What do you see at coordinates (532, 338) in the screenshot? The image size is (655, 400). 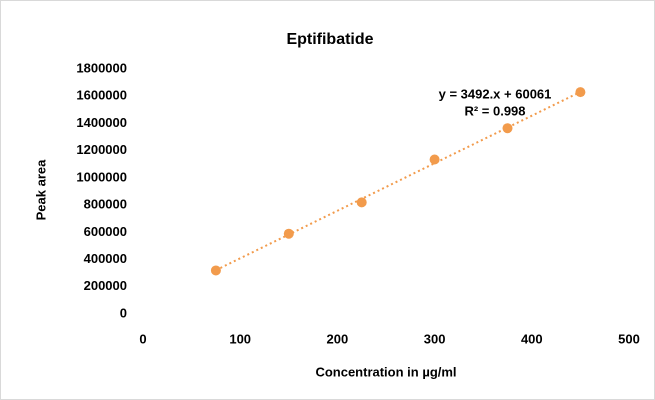 I see `x-tick-label: 400` at bounding box center [532, 338].